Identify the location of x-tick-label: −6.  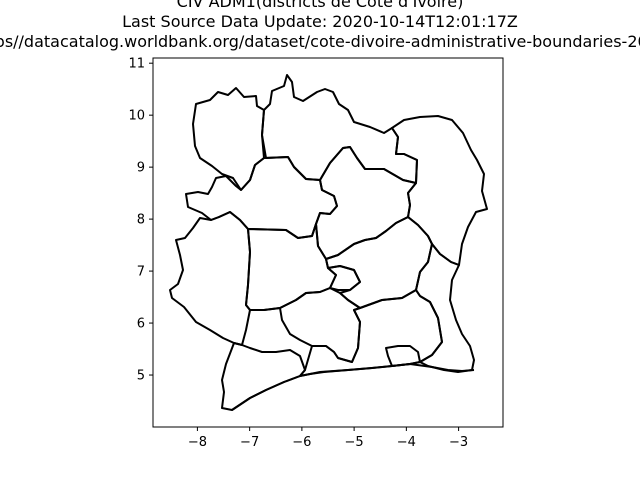
(301, 442).